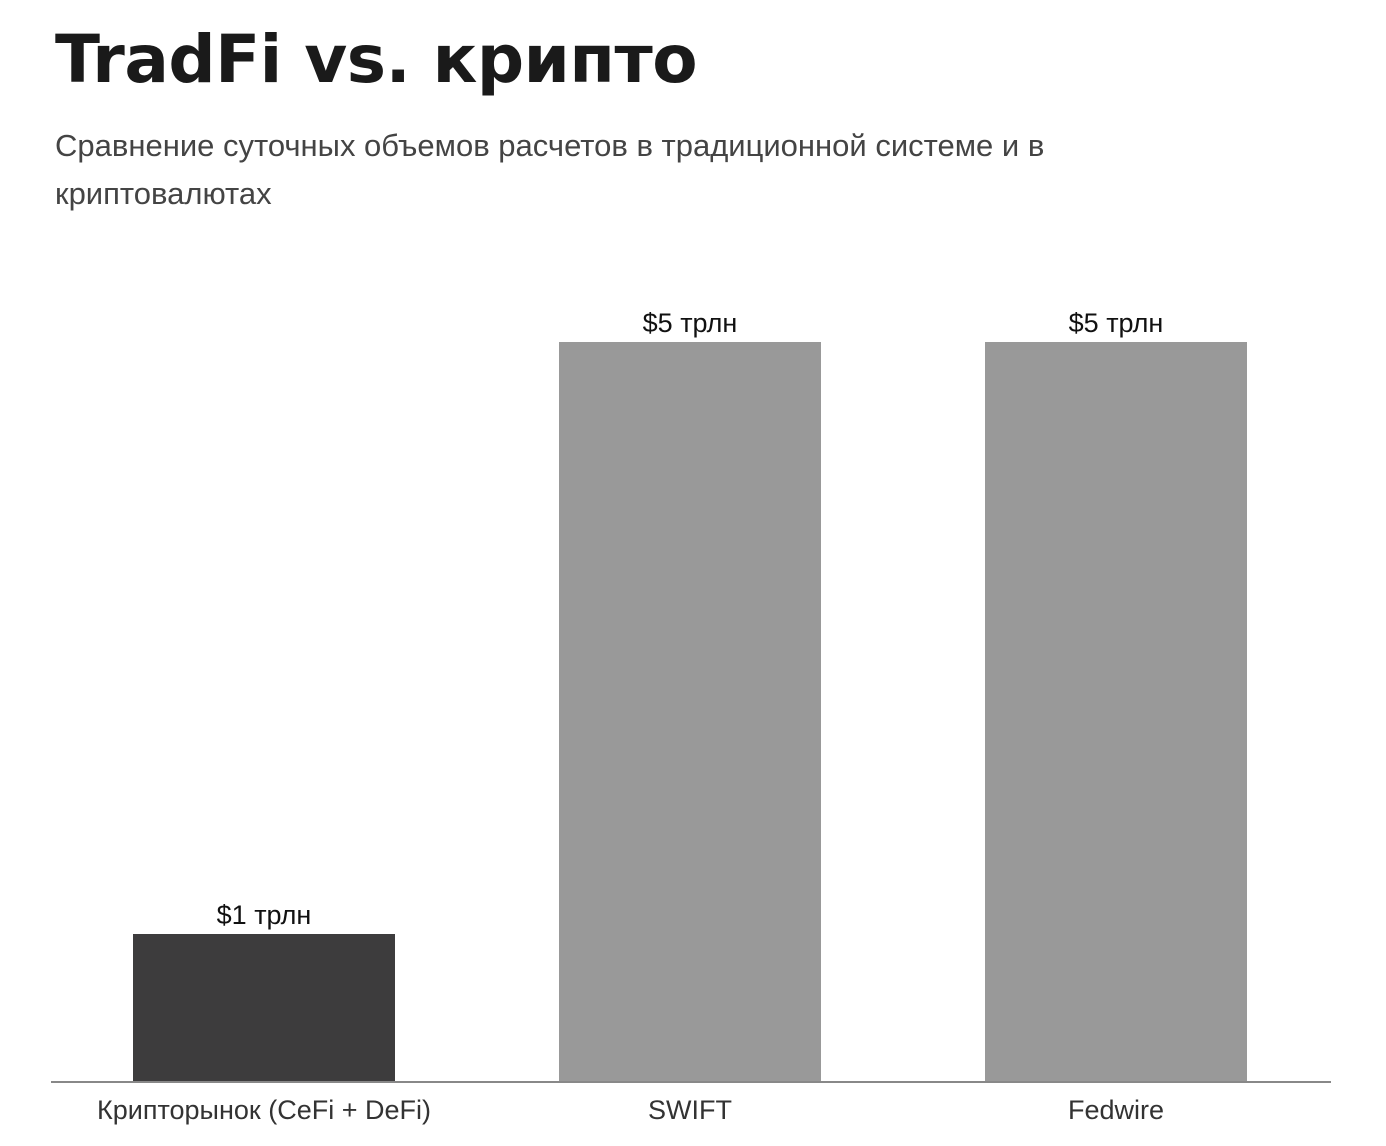  Describe the element at coordinates (690, 323) in the screenshot. I see `value-label-1: $5 трлн` at that location.